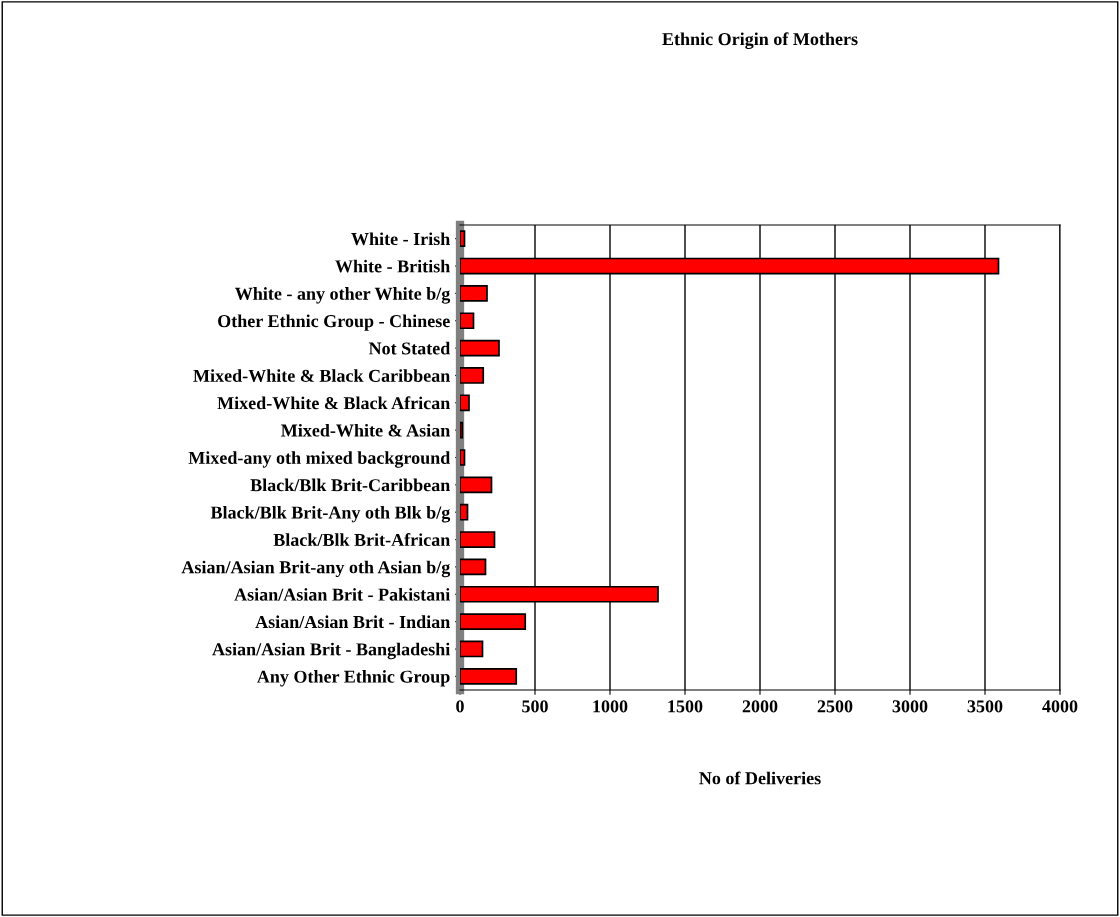  I want to click on x-tick-label: 4000, so click(1060, 706).